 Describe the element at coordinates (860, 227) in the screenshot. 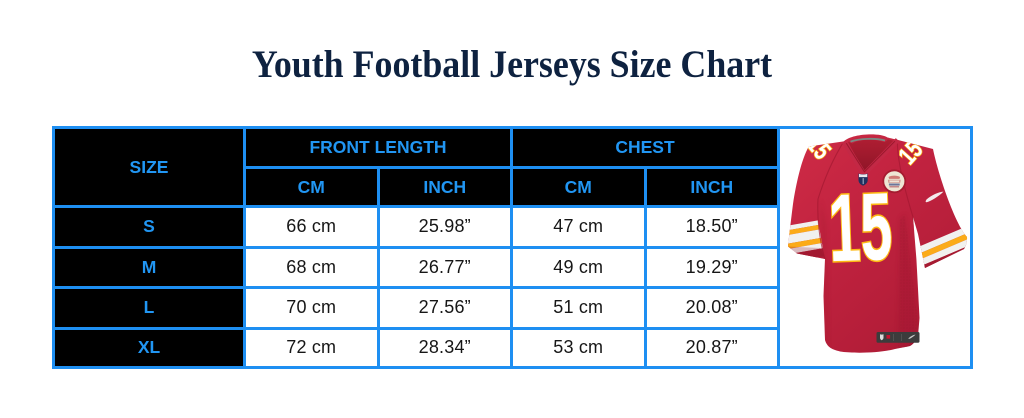

I see `svg-text: 15` at that location.